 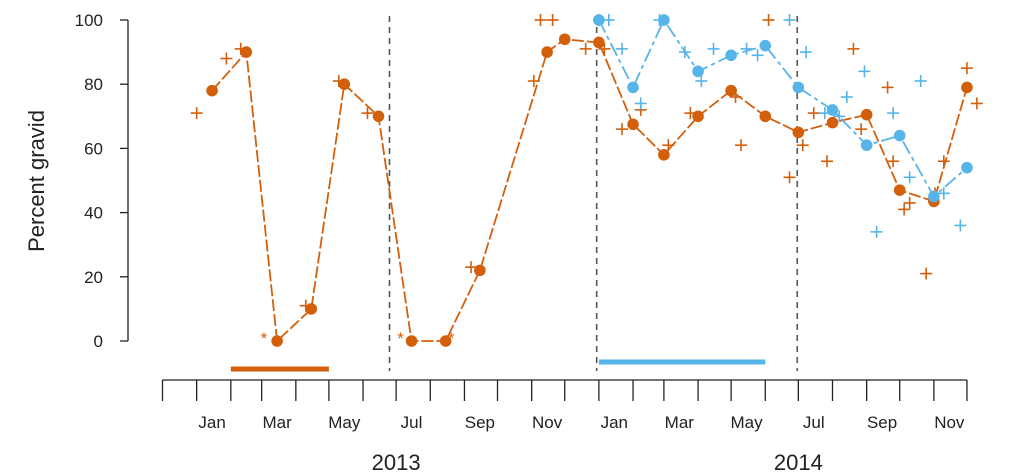 What do you see at coordinates (498, 365) in the screenshot?
I see `period-bars` at bounding box center [498, 365].